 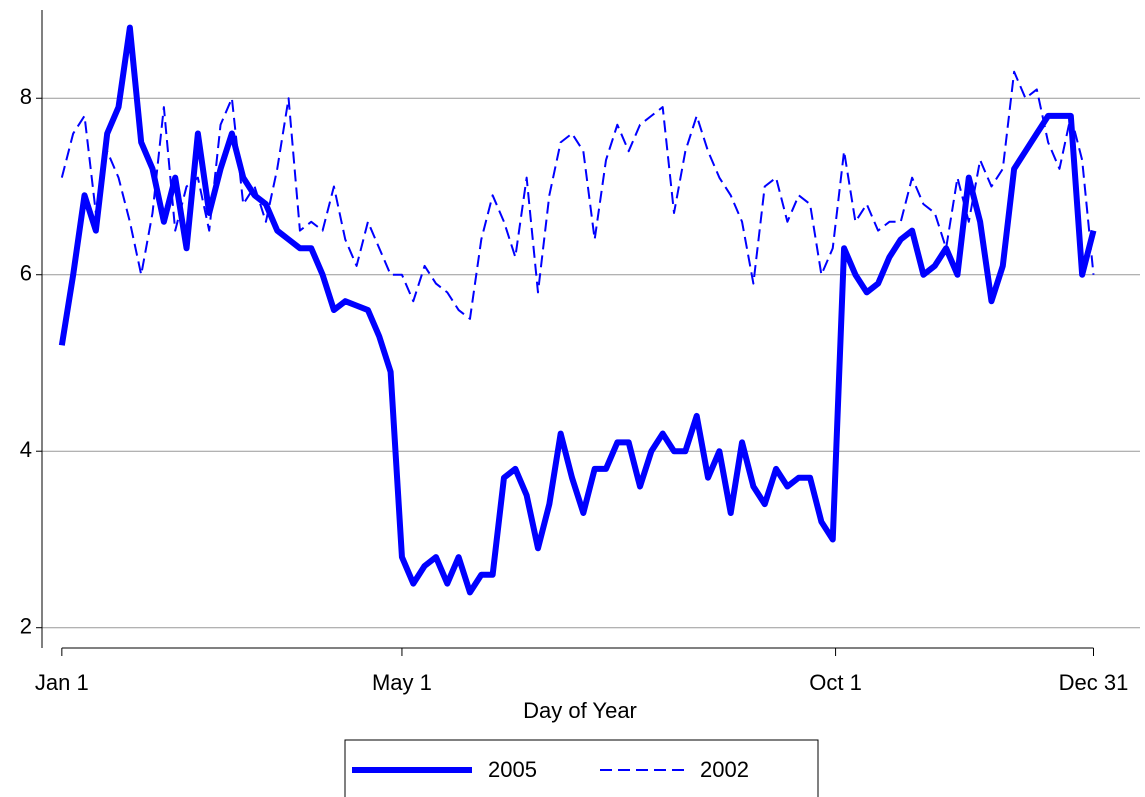 I want to click on y-tick-label: 2, so click(x=26, y=626).